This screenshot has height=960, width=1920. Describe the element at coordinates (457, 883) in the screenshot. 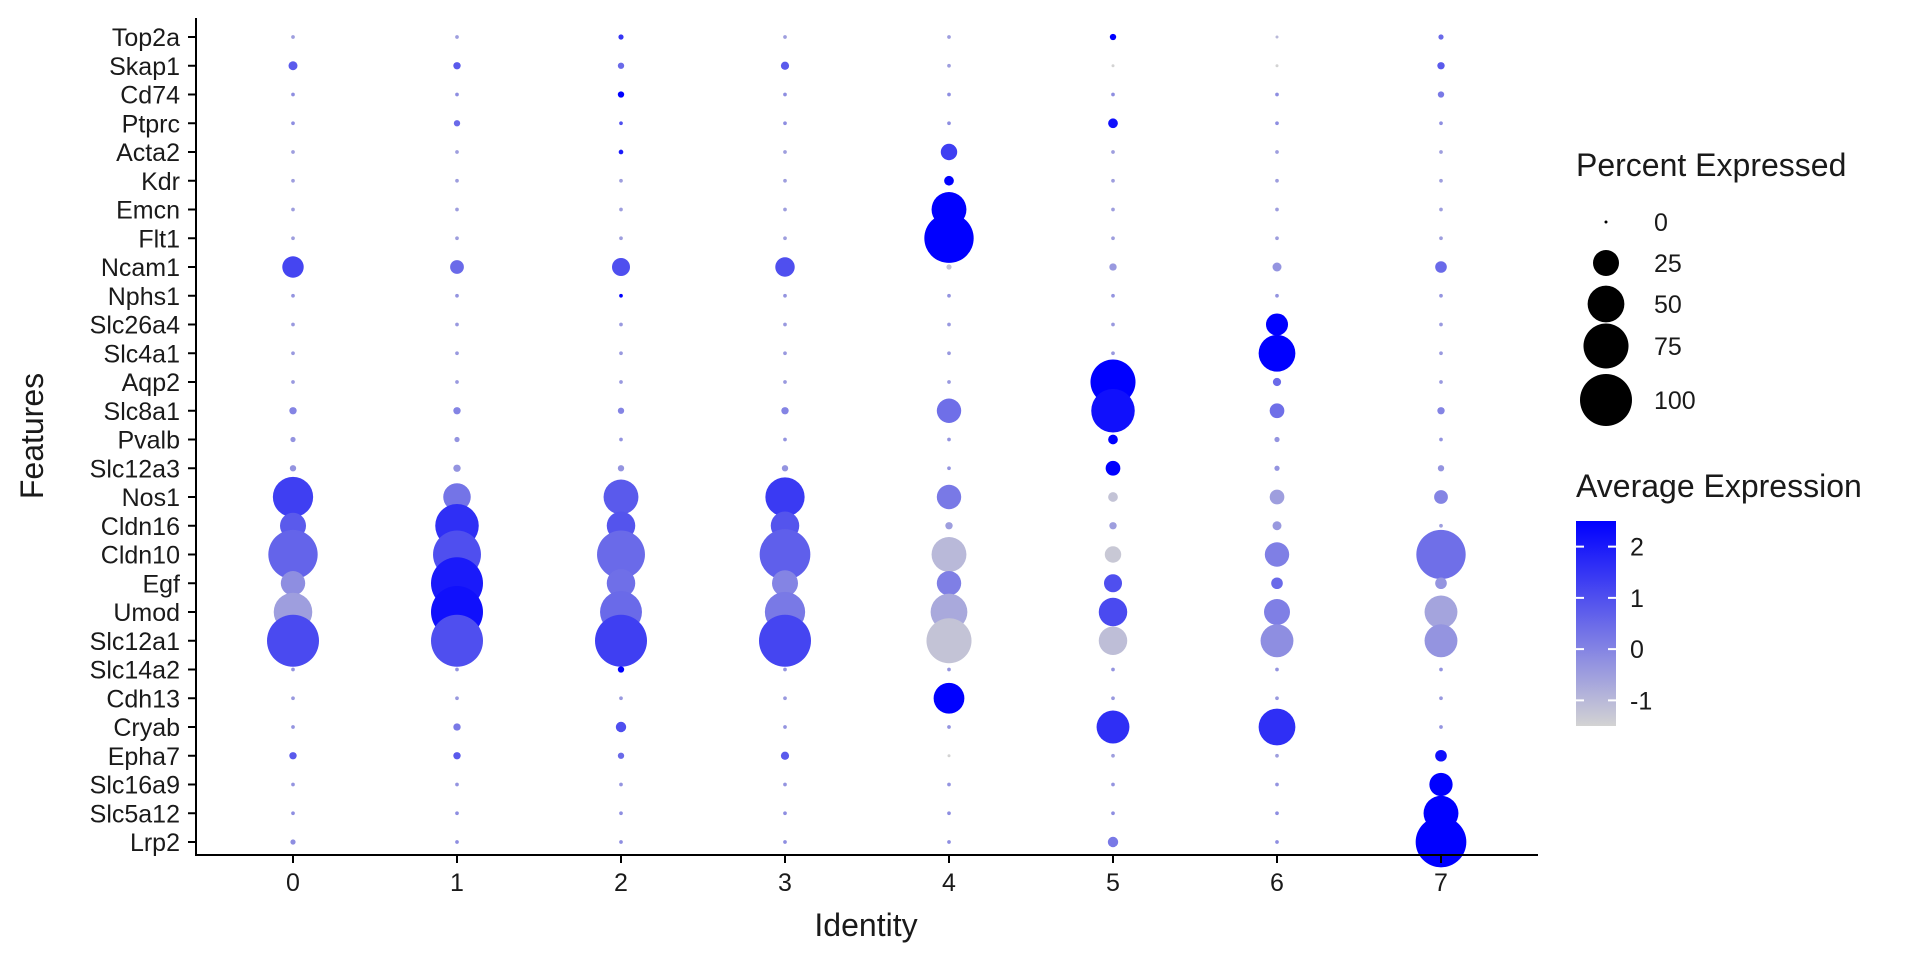

I see `x-tick-label: 1` at that location.